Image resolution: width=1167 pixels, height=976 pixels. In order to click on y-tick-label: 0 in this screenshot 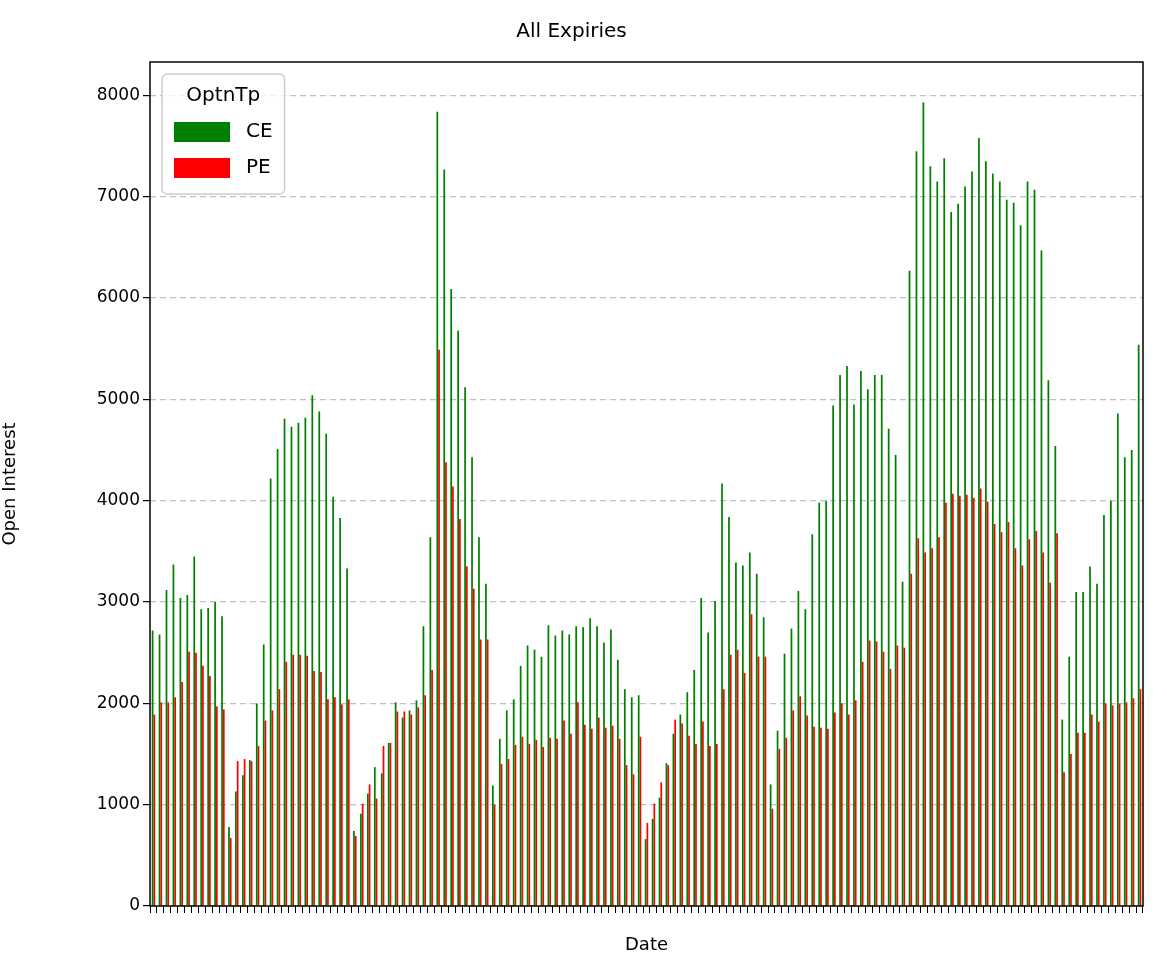, I will do `click(134, 904)`.